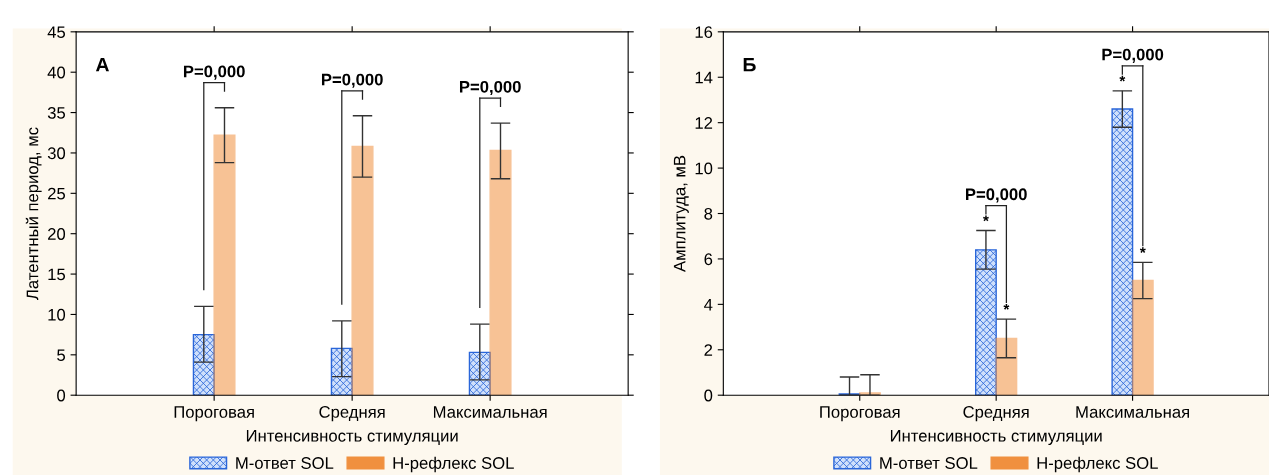  What do you see at coordinates (56, 72) in the screenshot?
I see `y-tick-label: 40` at bounding box center [56, 72].